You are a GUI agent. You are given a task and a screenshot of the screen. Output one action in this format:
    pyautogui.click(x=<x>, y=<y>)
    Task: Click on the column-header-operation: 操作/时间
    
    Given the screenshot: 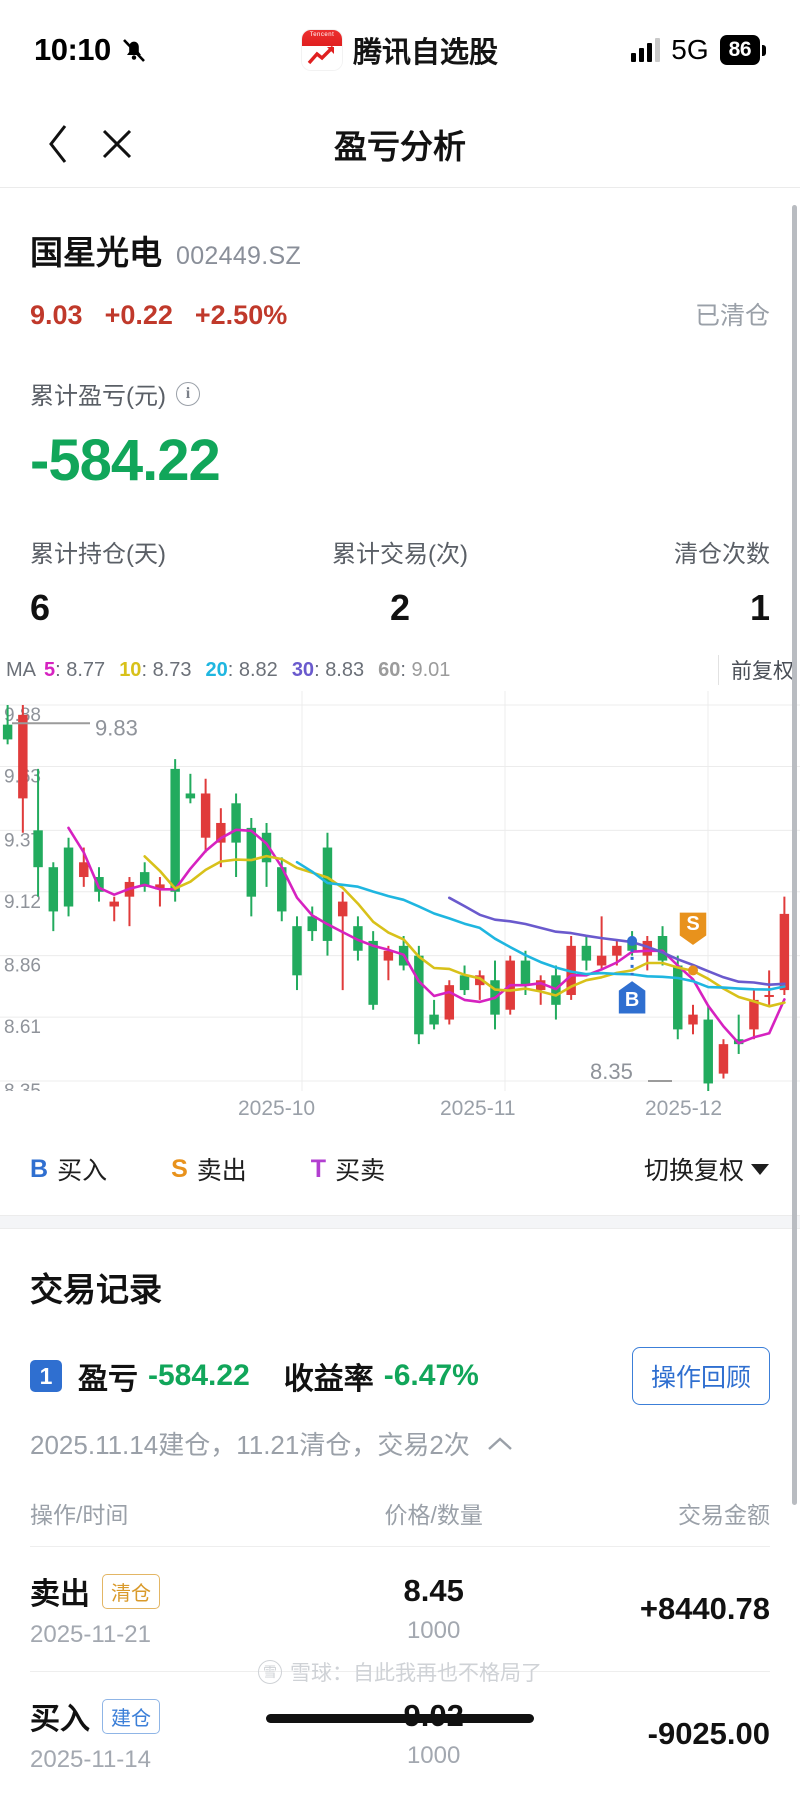 What is the action you would take?
    pyautogui.click(x=79, y=1515)
    